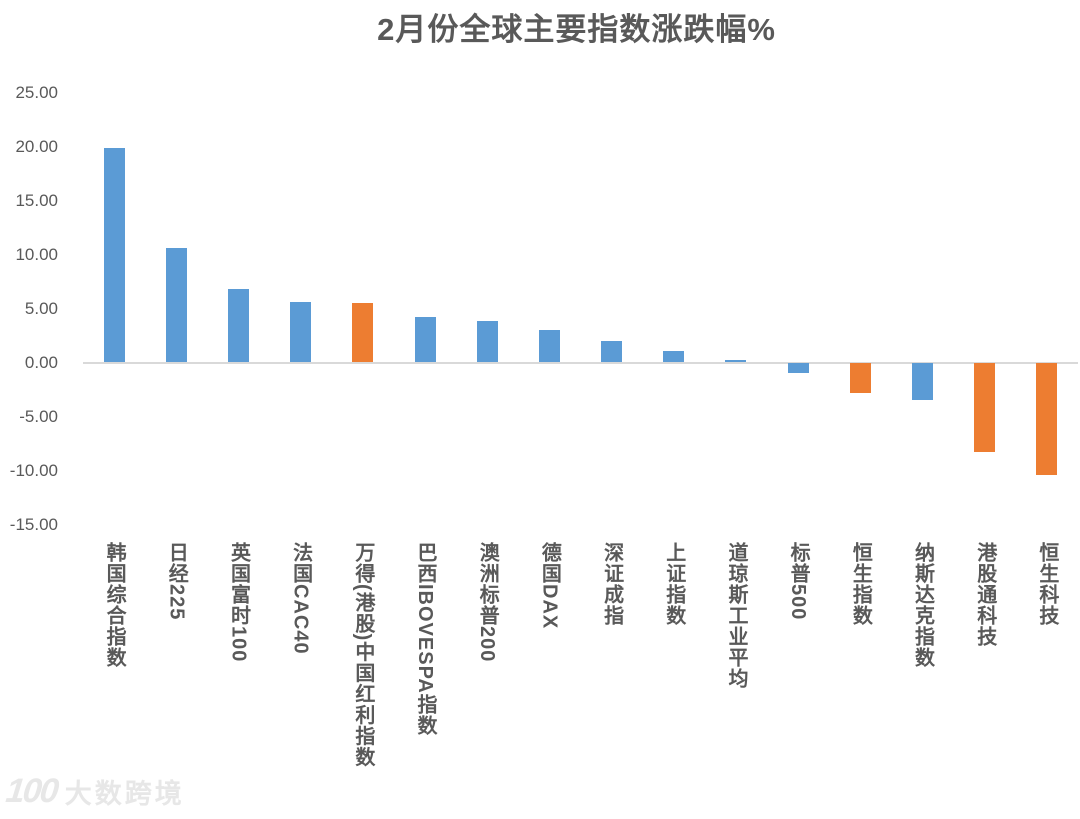 This screenshot has width=1080, height=819. I want to click on category-label: 上证指数, so click(673, 584).